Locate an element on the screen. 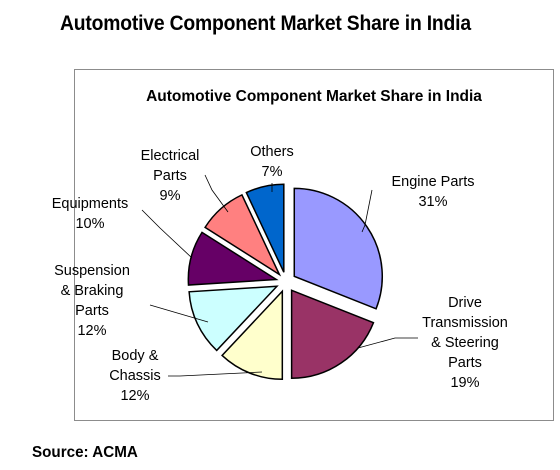 Image resolution: width=560 pixels, height=470 pixels. slice-label-3: Suspension & Braking Parts 12% is located at coordinates (92, 301).